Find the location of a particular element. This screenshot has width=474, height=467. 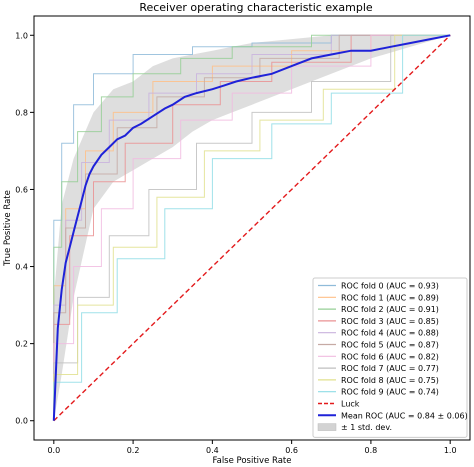

legend-entry-label: ± 1 std. dev. is located at coordinates (366, 427).